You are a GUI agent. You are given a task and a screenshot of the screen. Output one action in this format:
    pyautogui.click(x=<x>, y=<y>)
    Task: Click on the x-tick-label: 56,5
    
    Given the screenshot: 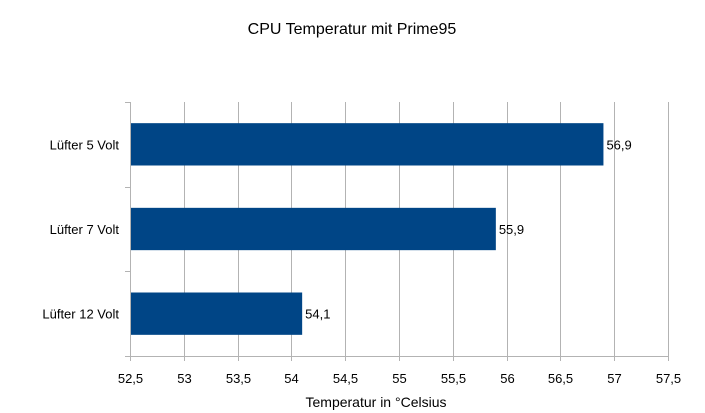 What is the action you would take?
    pyautogui.click(x=560, y=378)
    